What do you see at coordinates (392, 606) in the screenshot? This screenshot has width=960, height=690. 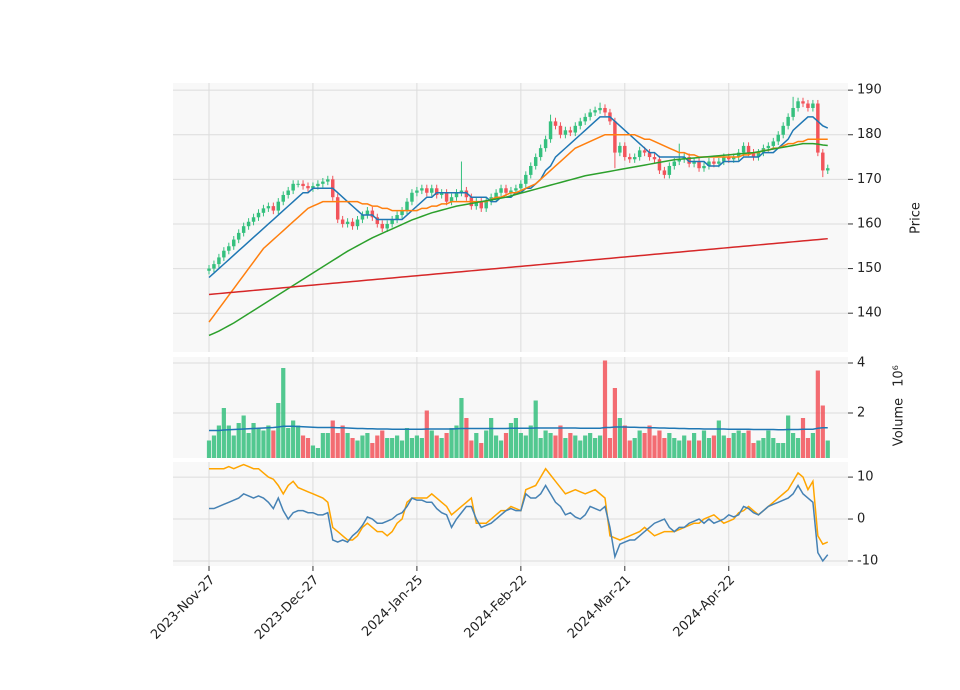 I see `x-tick-label: 2024-Jan-25` at bounding box center [392, 606].